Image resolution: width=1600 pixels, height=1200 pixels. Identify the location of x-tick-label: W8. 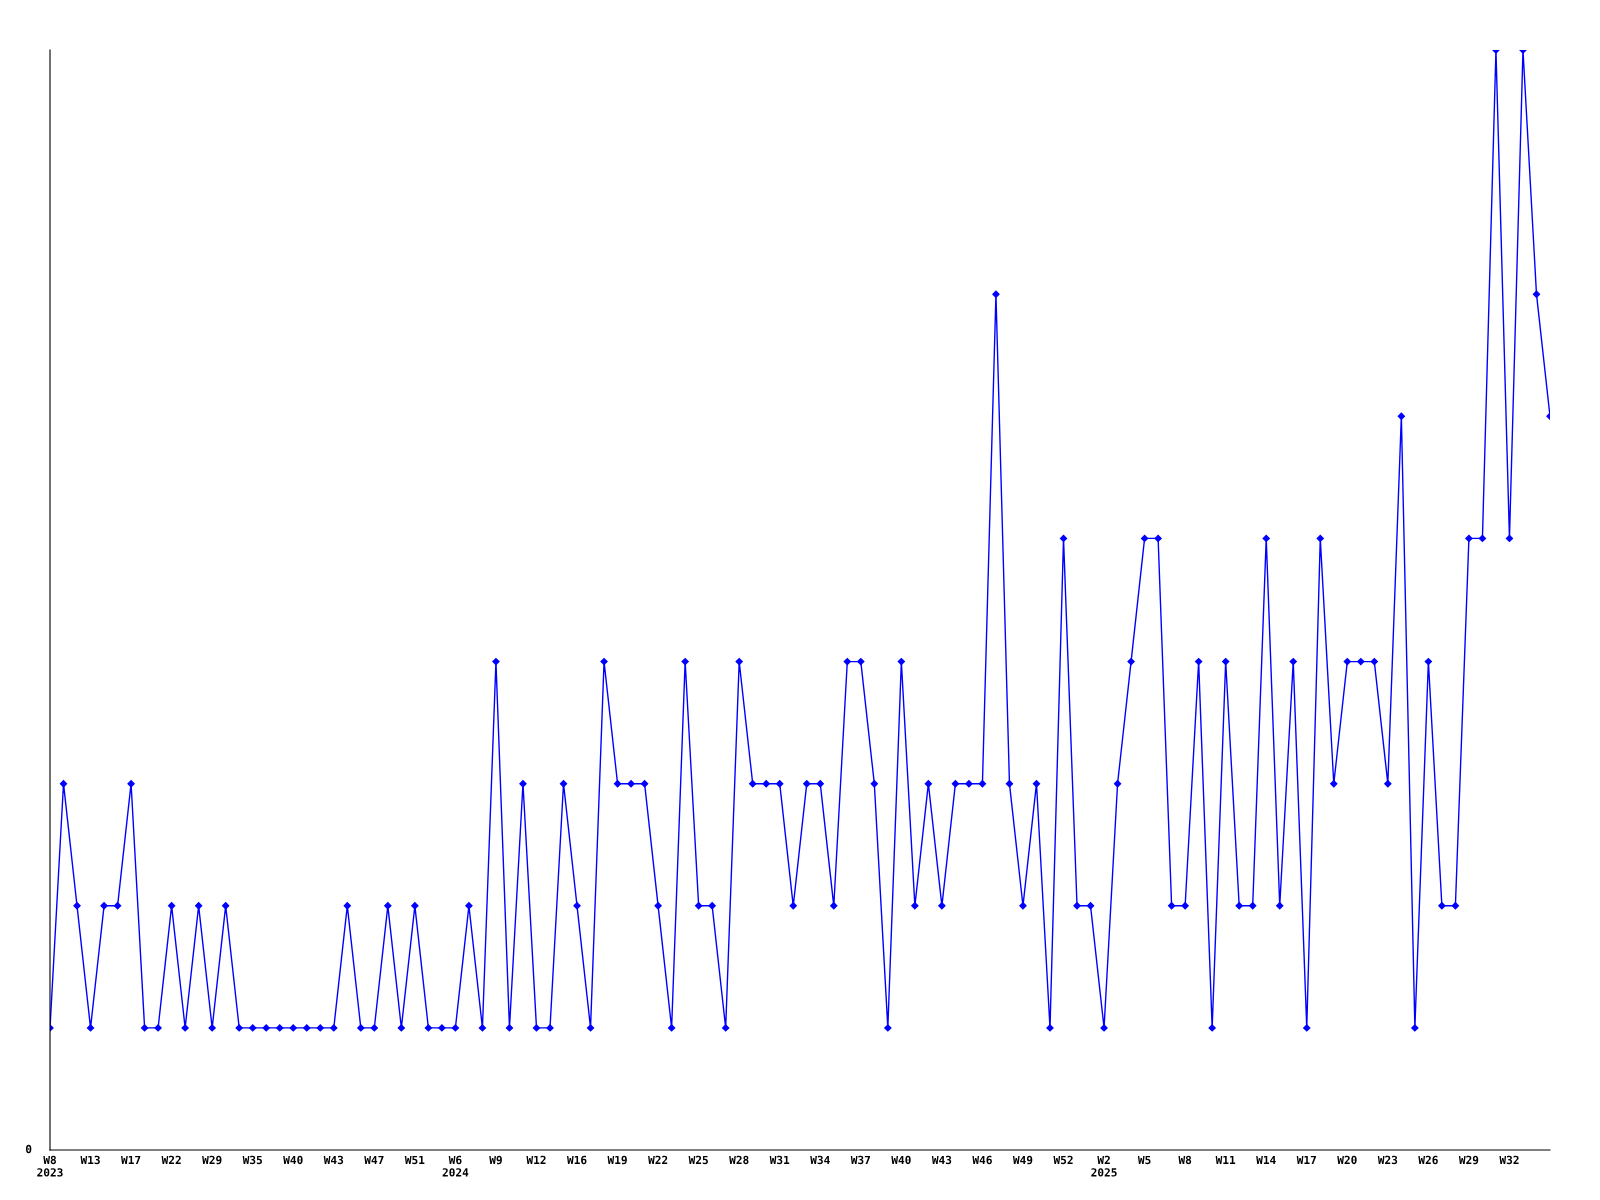
(1185, 1160).